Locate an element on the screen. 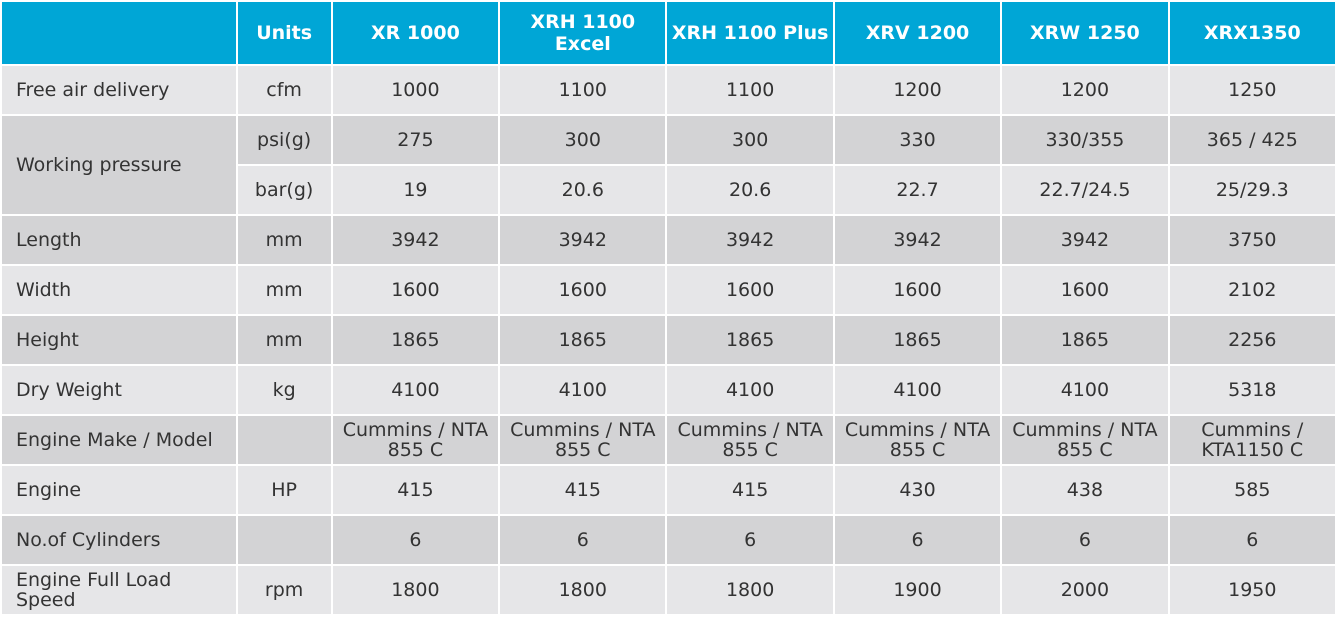 This screenshot has height=629, width=1337. header-model: XRV 1200 is located at coordinates (917, 33).